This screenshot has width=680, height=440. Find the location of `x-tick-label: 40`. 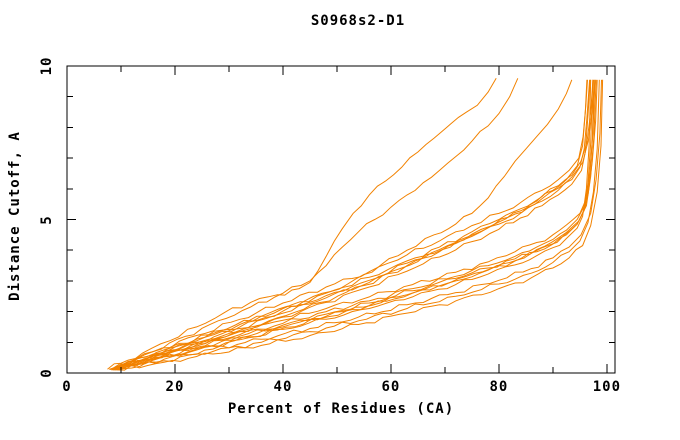

x-tick-label: 40 is located at coordinates (283, 387).